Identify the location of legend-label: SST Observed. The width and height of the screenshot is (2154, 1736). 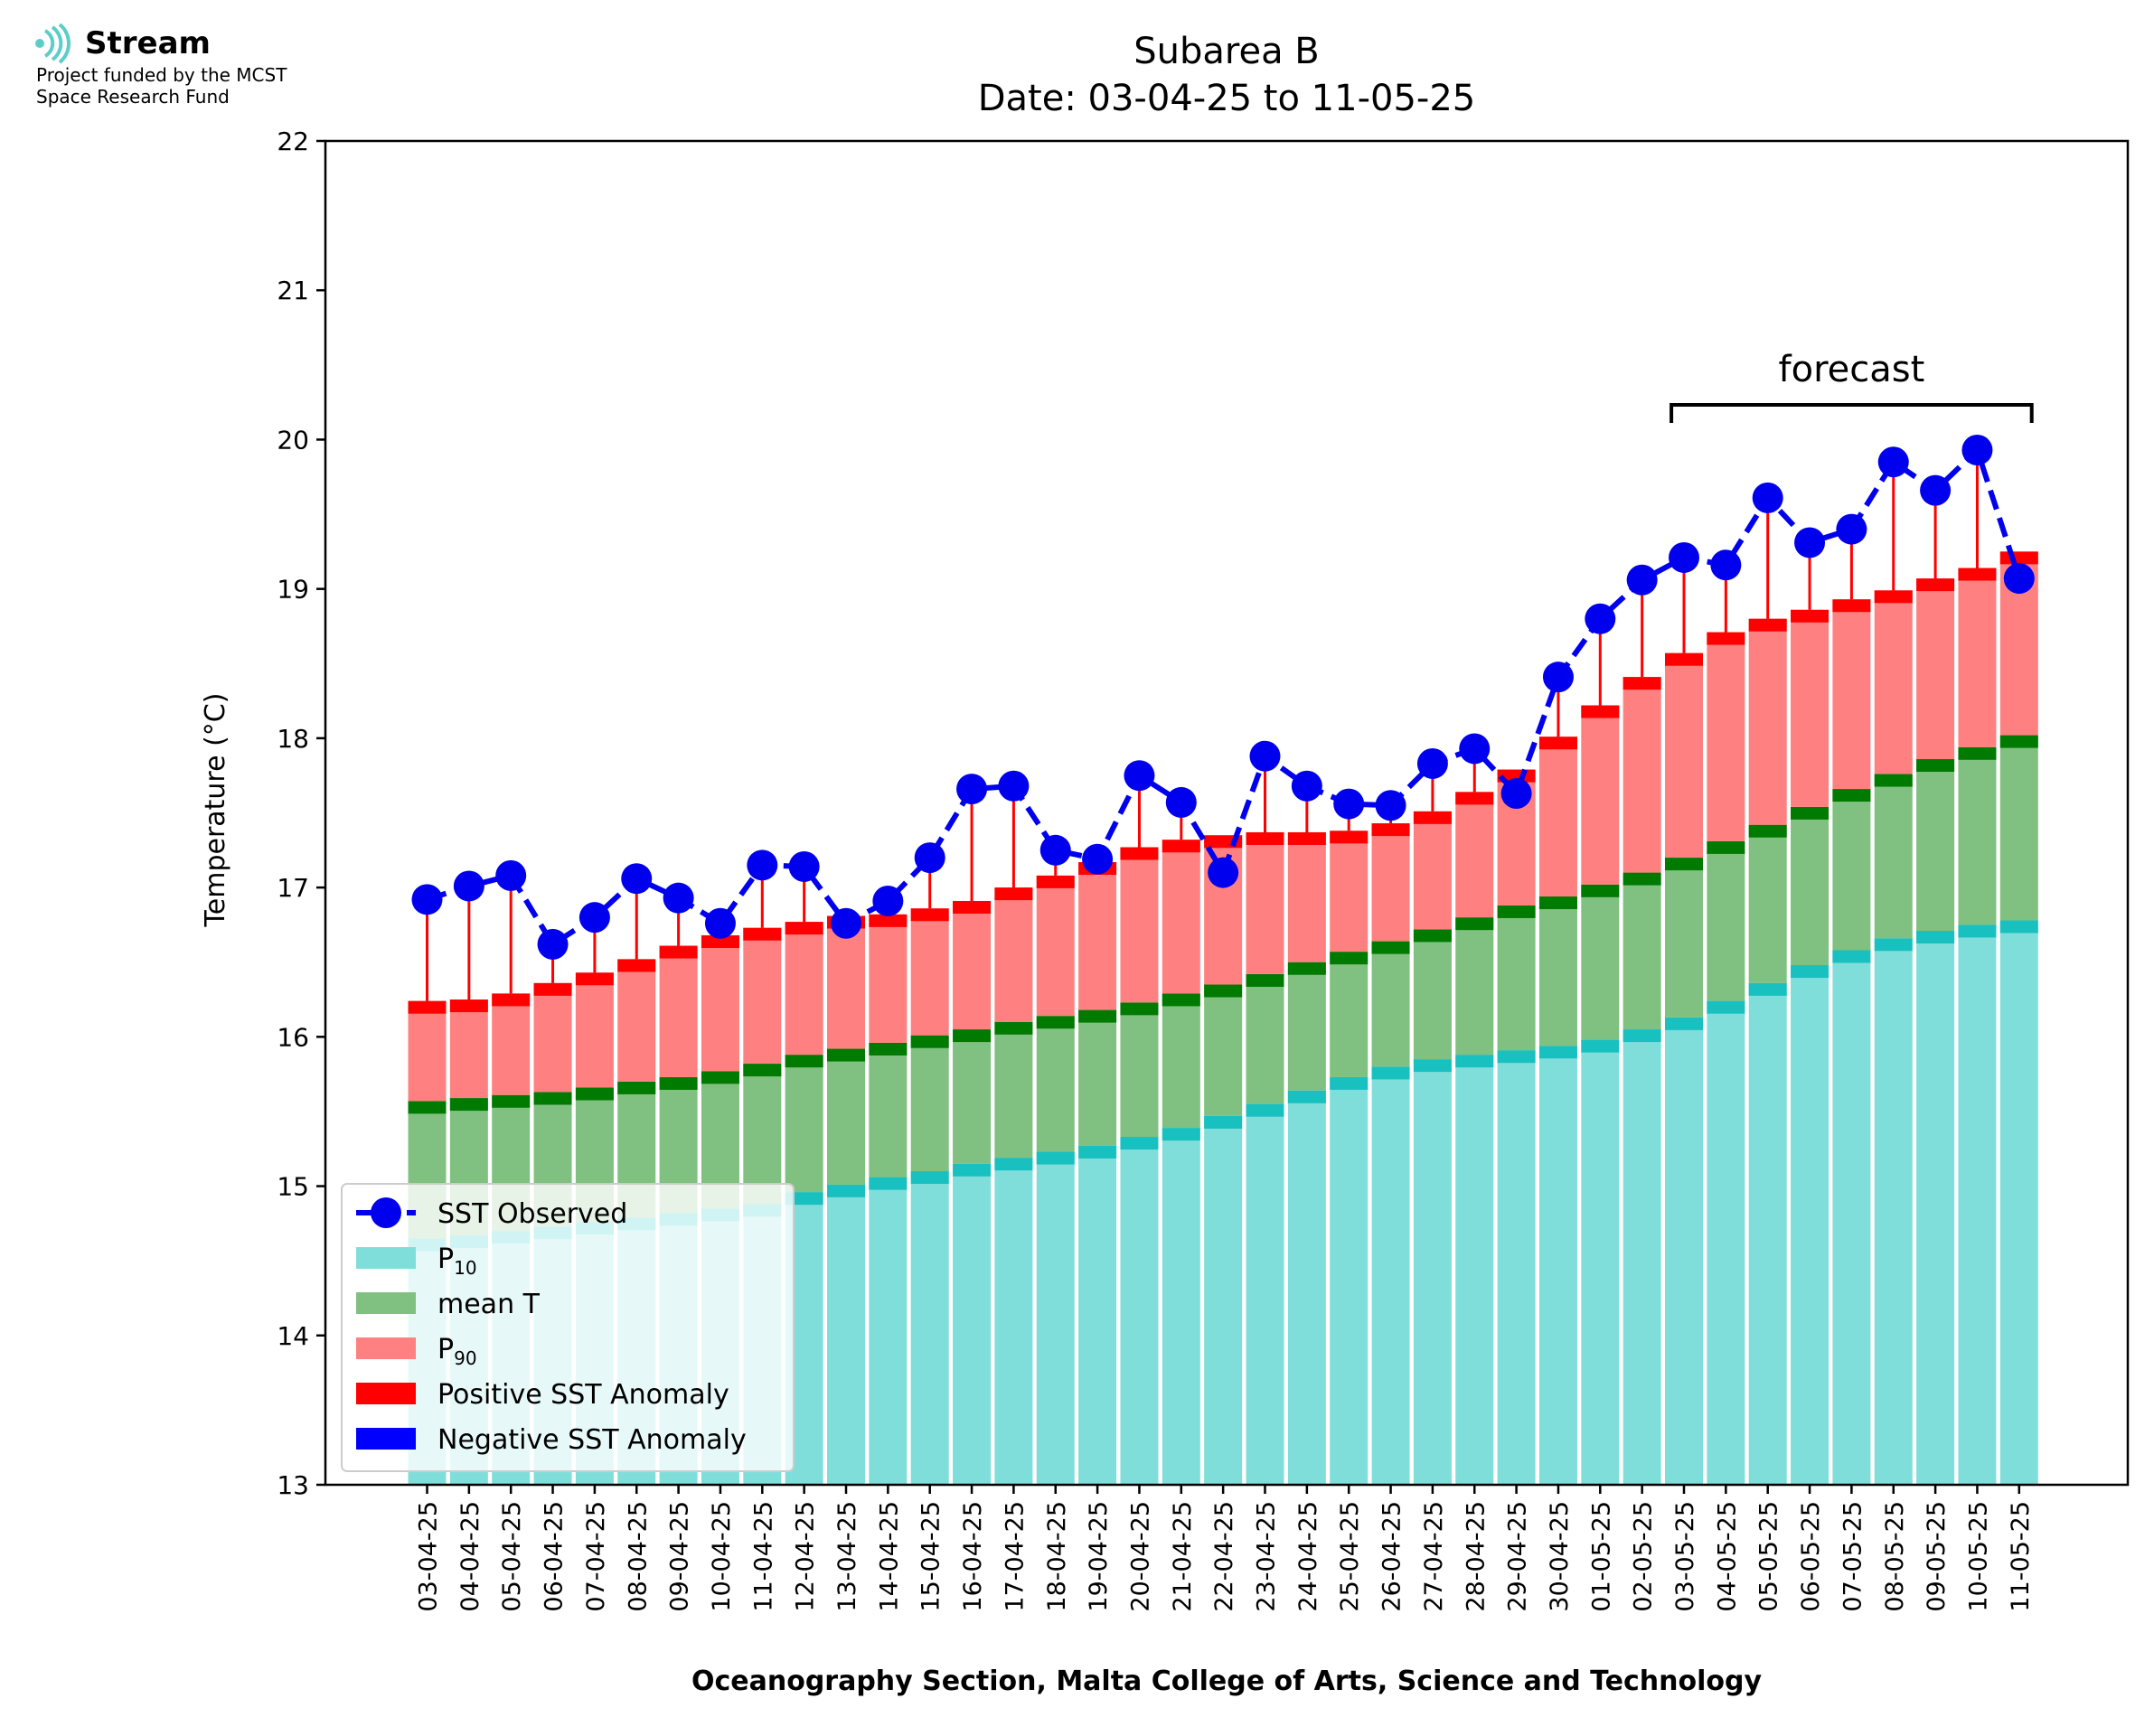
(532, 1214).